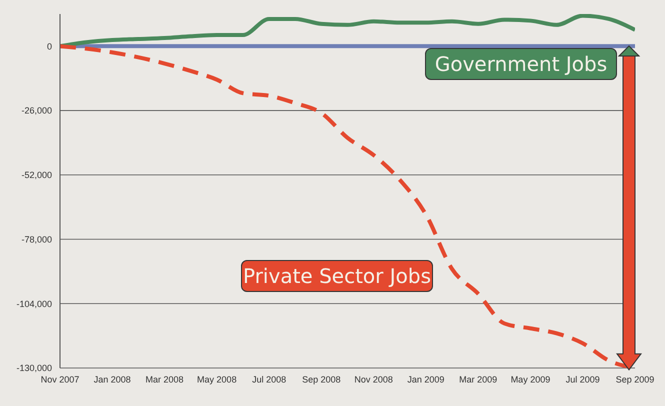 The height and width of the screenshot is (406, 665). What do you see at coordinates (425, 379) in the screenshot?
I see `x-tick-label: Jan 2009` at bounding box center [425, 379].